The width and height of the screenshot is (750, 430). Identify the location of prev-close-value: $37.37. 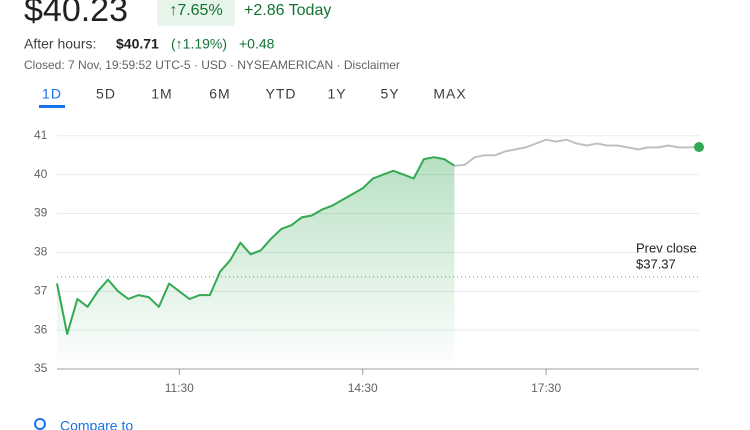
(656, 263).